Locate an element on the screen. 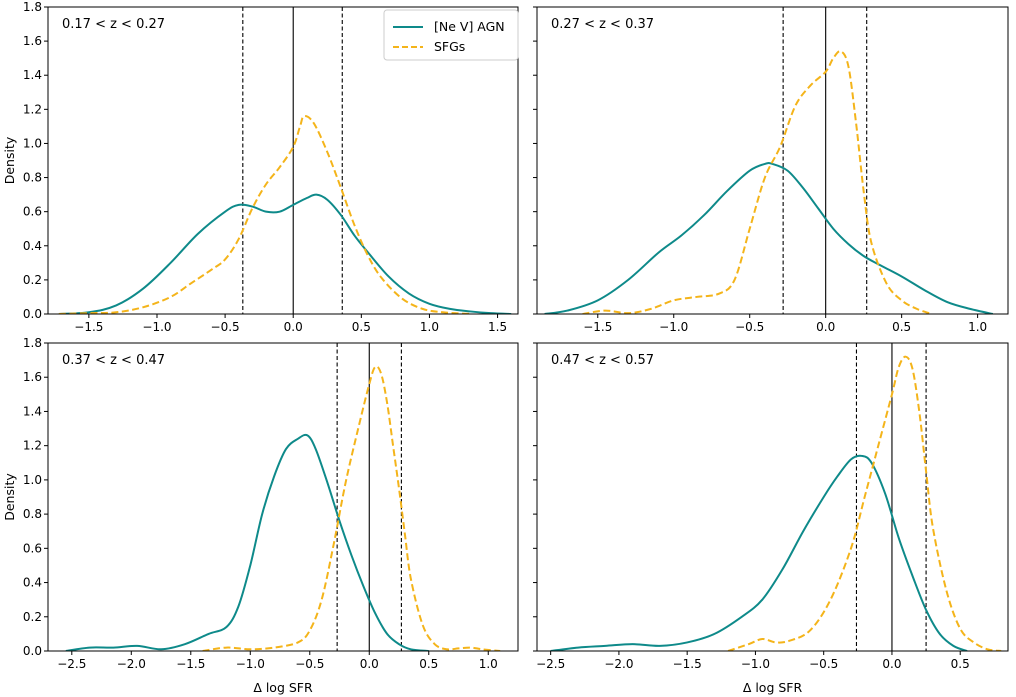 This screenshot has height=697, width=1016. panel-curves is located at coordinates (285, 214).